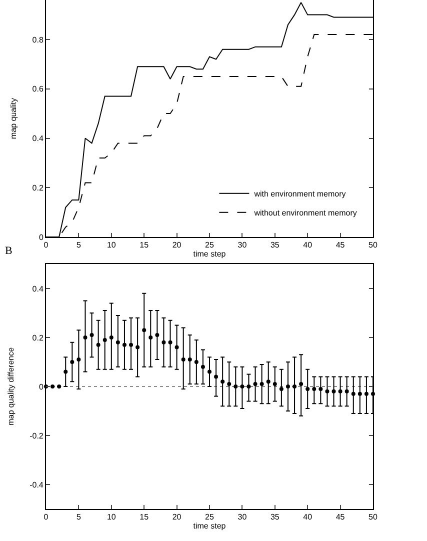 This screenshot has width=427, height=541. What do you see at coordinates (37, 435) in the screenshot?
I see `y-tick-label: -0.2` at bounding box center [37, 435].